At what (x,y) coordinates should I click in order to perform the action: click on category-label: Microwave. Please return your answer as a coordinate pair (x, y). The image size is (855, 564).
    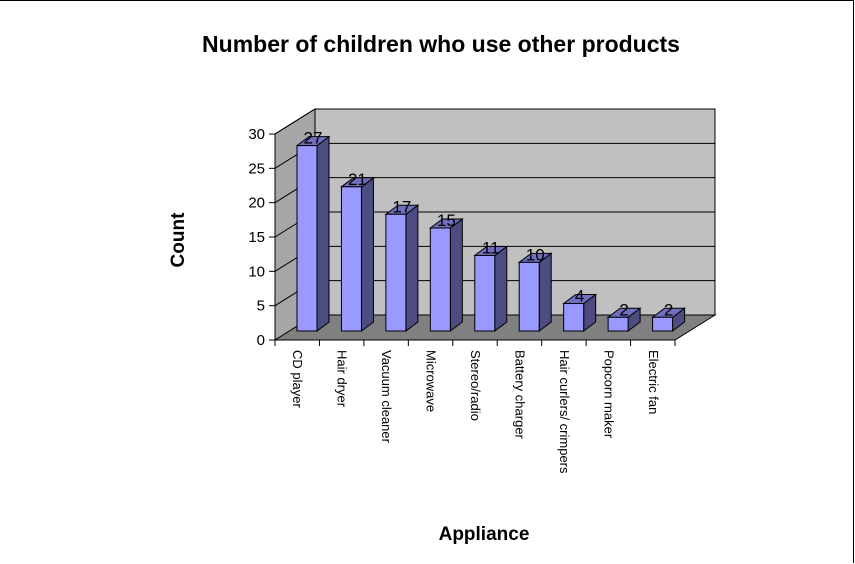
    Looking at the image, I should click on (431, 381).